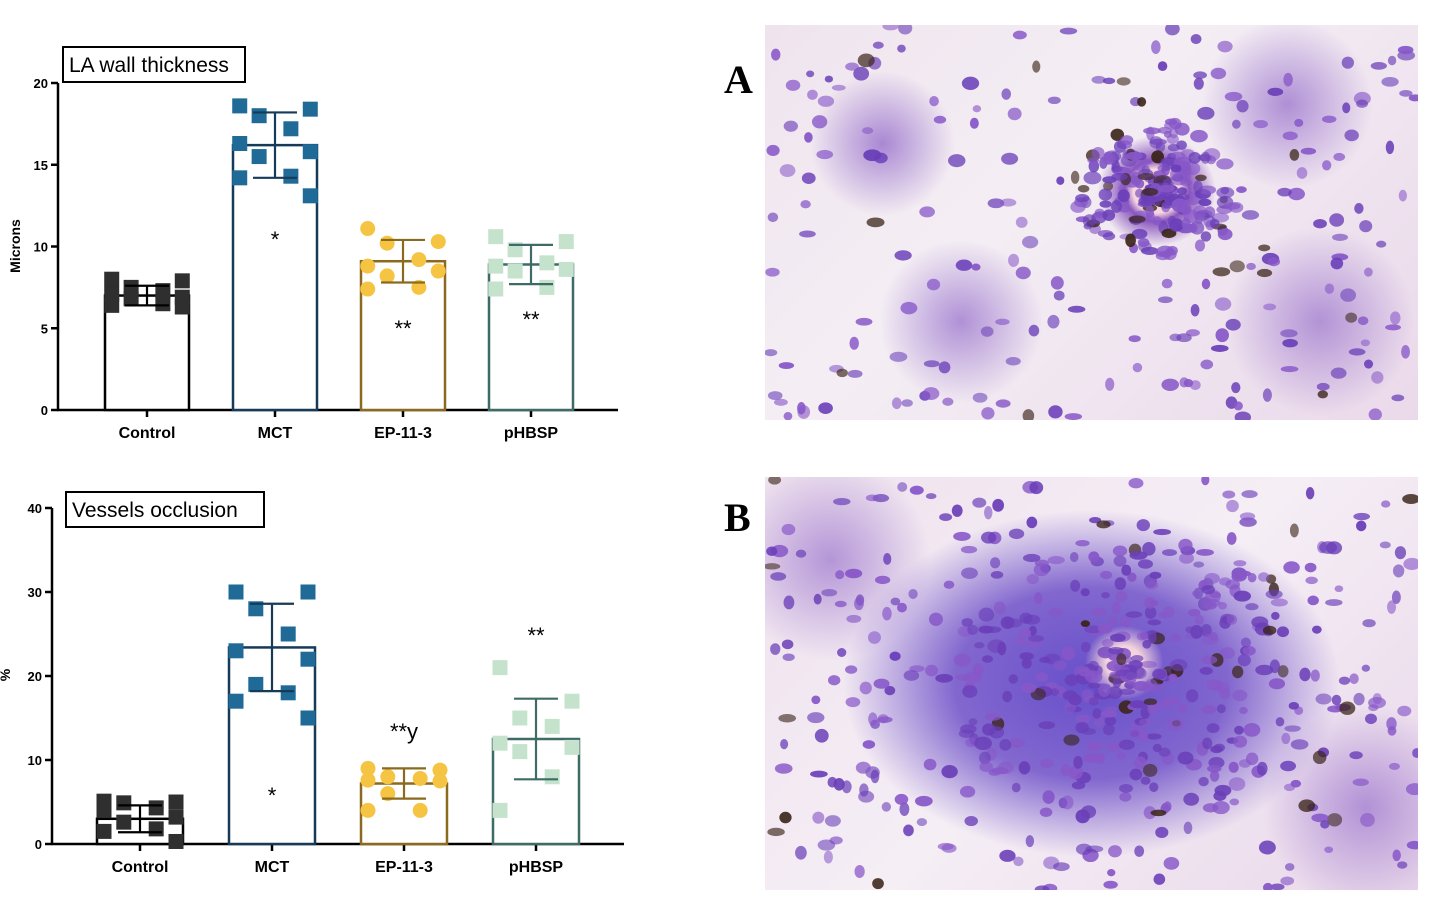  What do you see at coordinates (41, 165) in the screenshot?
I see `c1-y-tick-label: 15` at bounding box center [41, 165].